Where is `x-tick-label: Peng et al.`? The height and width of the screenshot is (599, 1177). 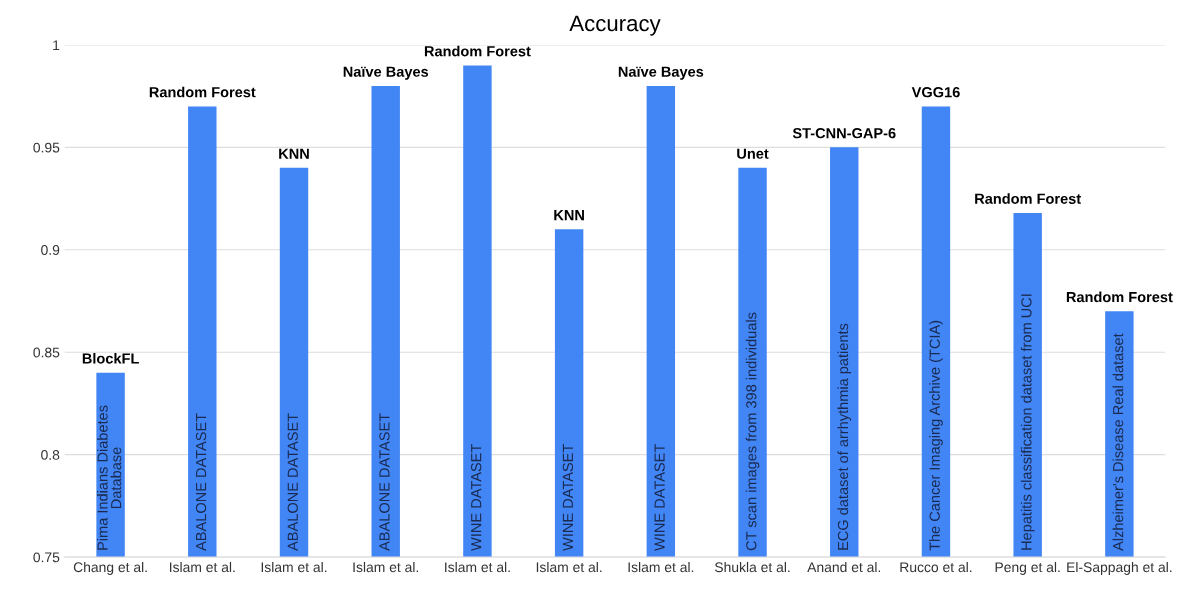
x-tick-label: Peng et al. is located at coordinates (1027, 568).